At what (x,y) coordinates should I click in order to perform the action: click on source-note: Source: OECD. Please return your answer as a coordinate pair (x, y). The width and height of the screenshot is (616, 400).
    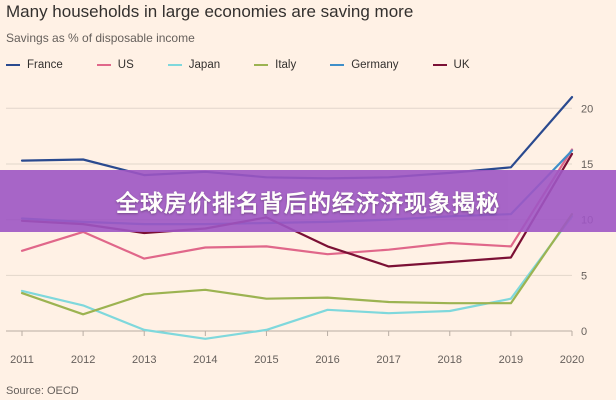
    Looking at the image, I should click on (42, 391).